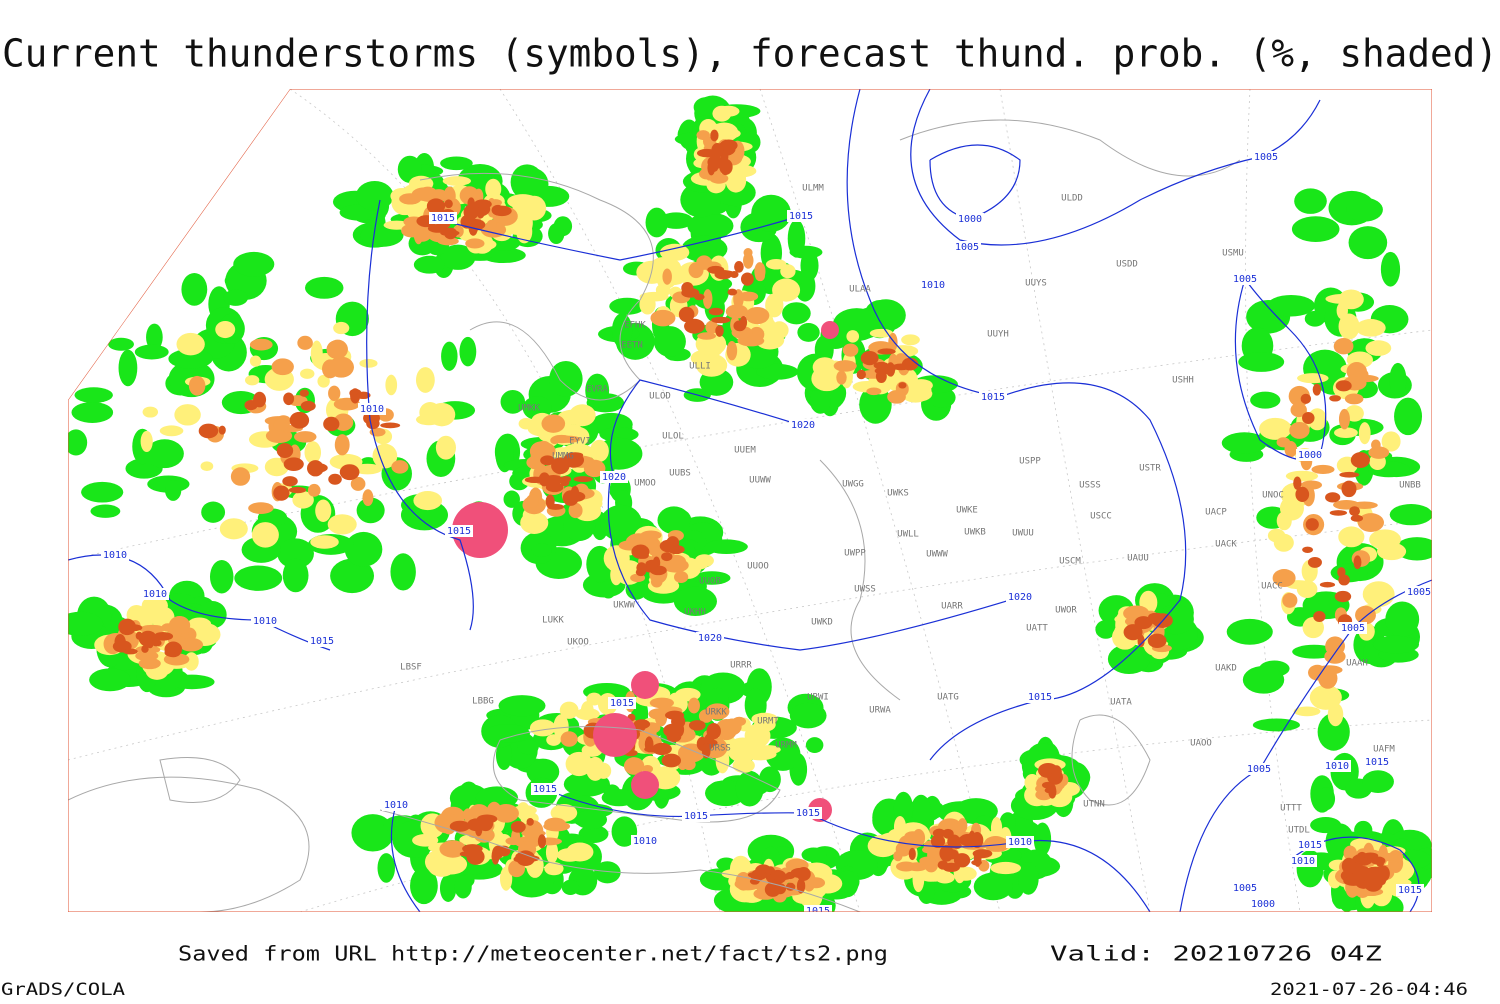 This screenshot has height=1004, width=1500. What do you see at coordinates (1233, 254) in the screenshot?
I see `station-code: USMU` at bounding box center [1233, 254].